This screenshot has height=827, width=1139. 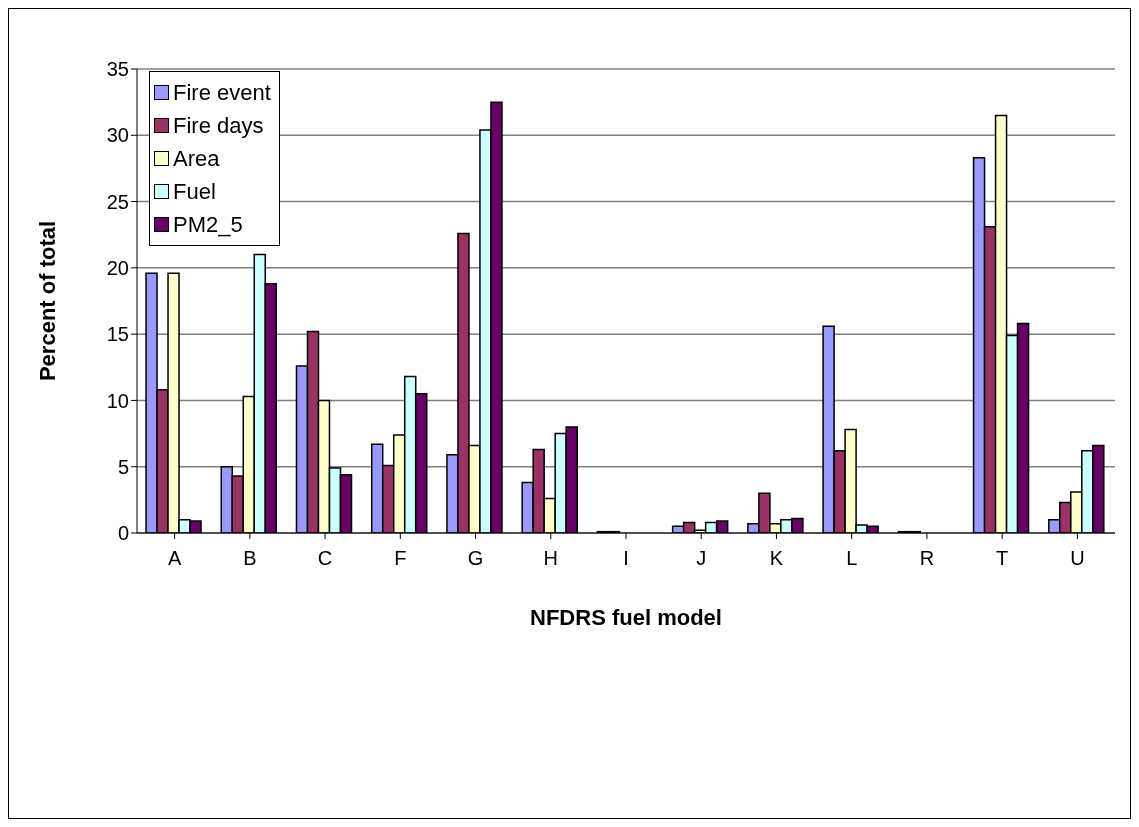 What do you see at coordinates (123, 466) in the screenshot?
I see `y-tick-label: 5` at bounding box center [123, 466].